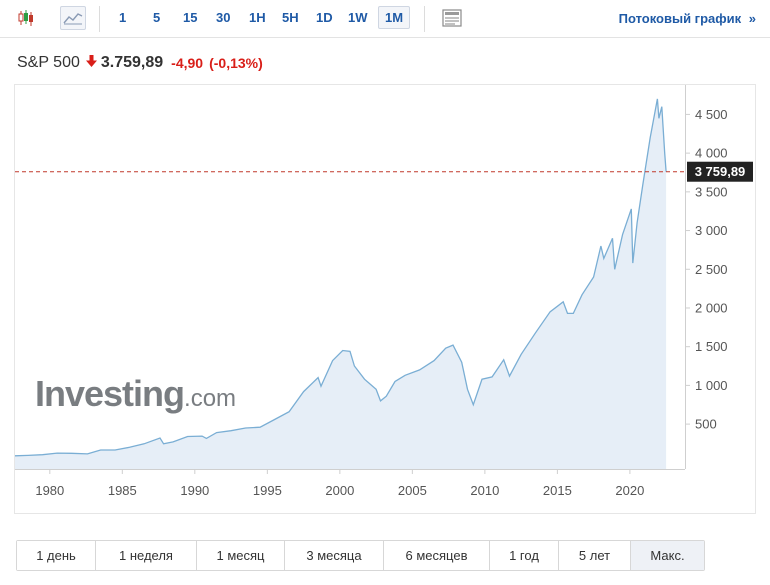 Image resolution: width=770 pixels, height=585 pixels. What do you see at coordinates (484, 490) in the screenshot?
I see `x-tick-label: 2010` at bounding box center [484, 490].